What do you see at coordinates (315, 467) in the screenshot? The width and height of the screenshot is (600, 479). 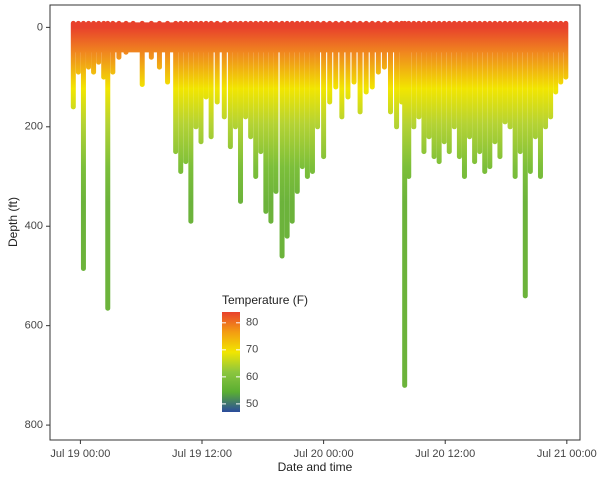 I see `x-axis-title: Date and time` at bounding box center [315, 467].